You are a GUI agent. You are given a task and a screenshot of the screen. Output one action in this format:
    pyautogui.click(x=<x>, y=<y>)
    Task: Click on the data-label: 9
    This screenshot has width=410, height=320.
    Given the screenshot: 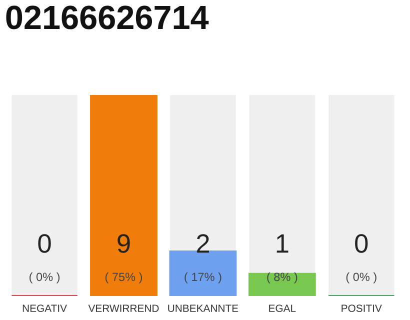 What is the action you would take?
    pyautogui.click(x=124, y=243)
    